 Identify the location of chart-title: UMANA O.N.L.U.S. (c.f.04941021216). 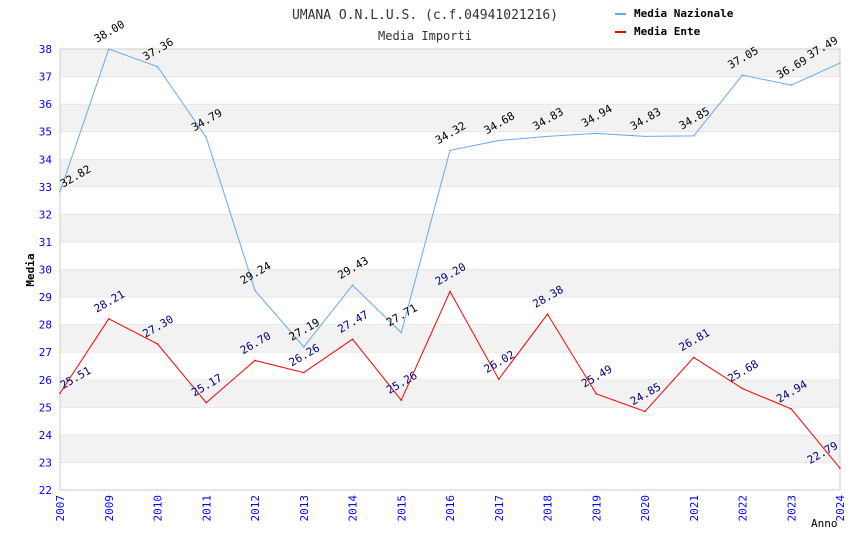
(425, 15).